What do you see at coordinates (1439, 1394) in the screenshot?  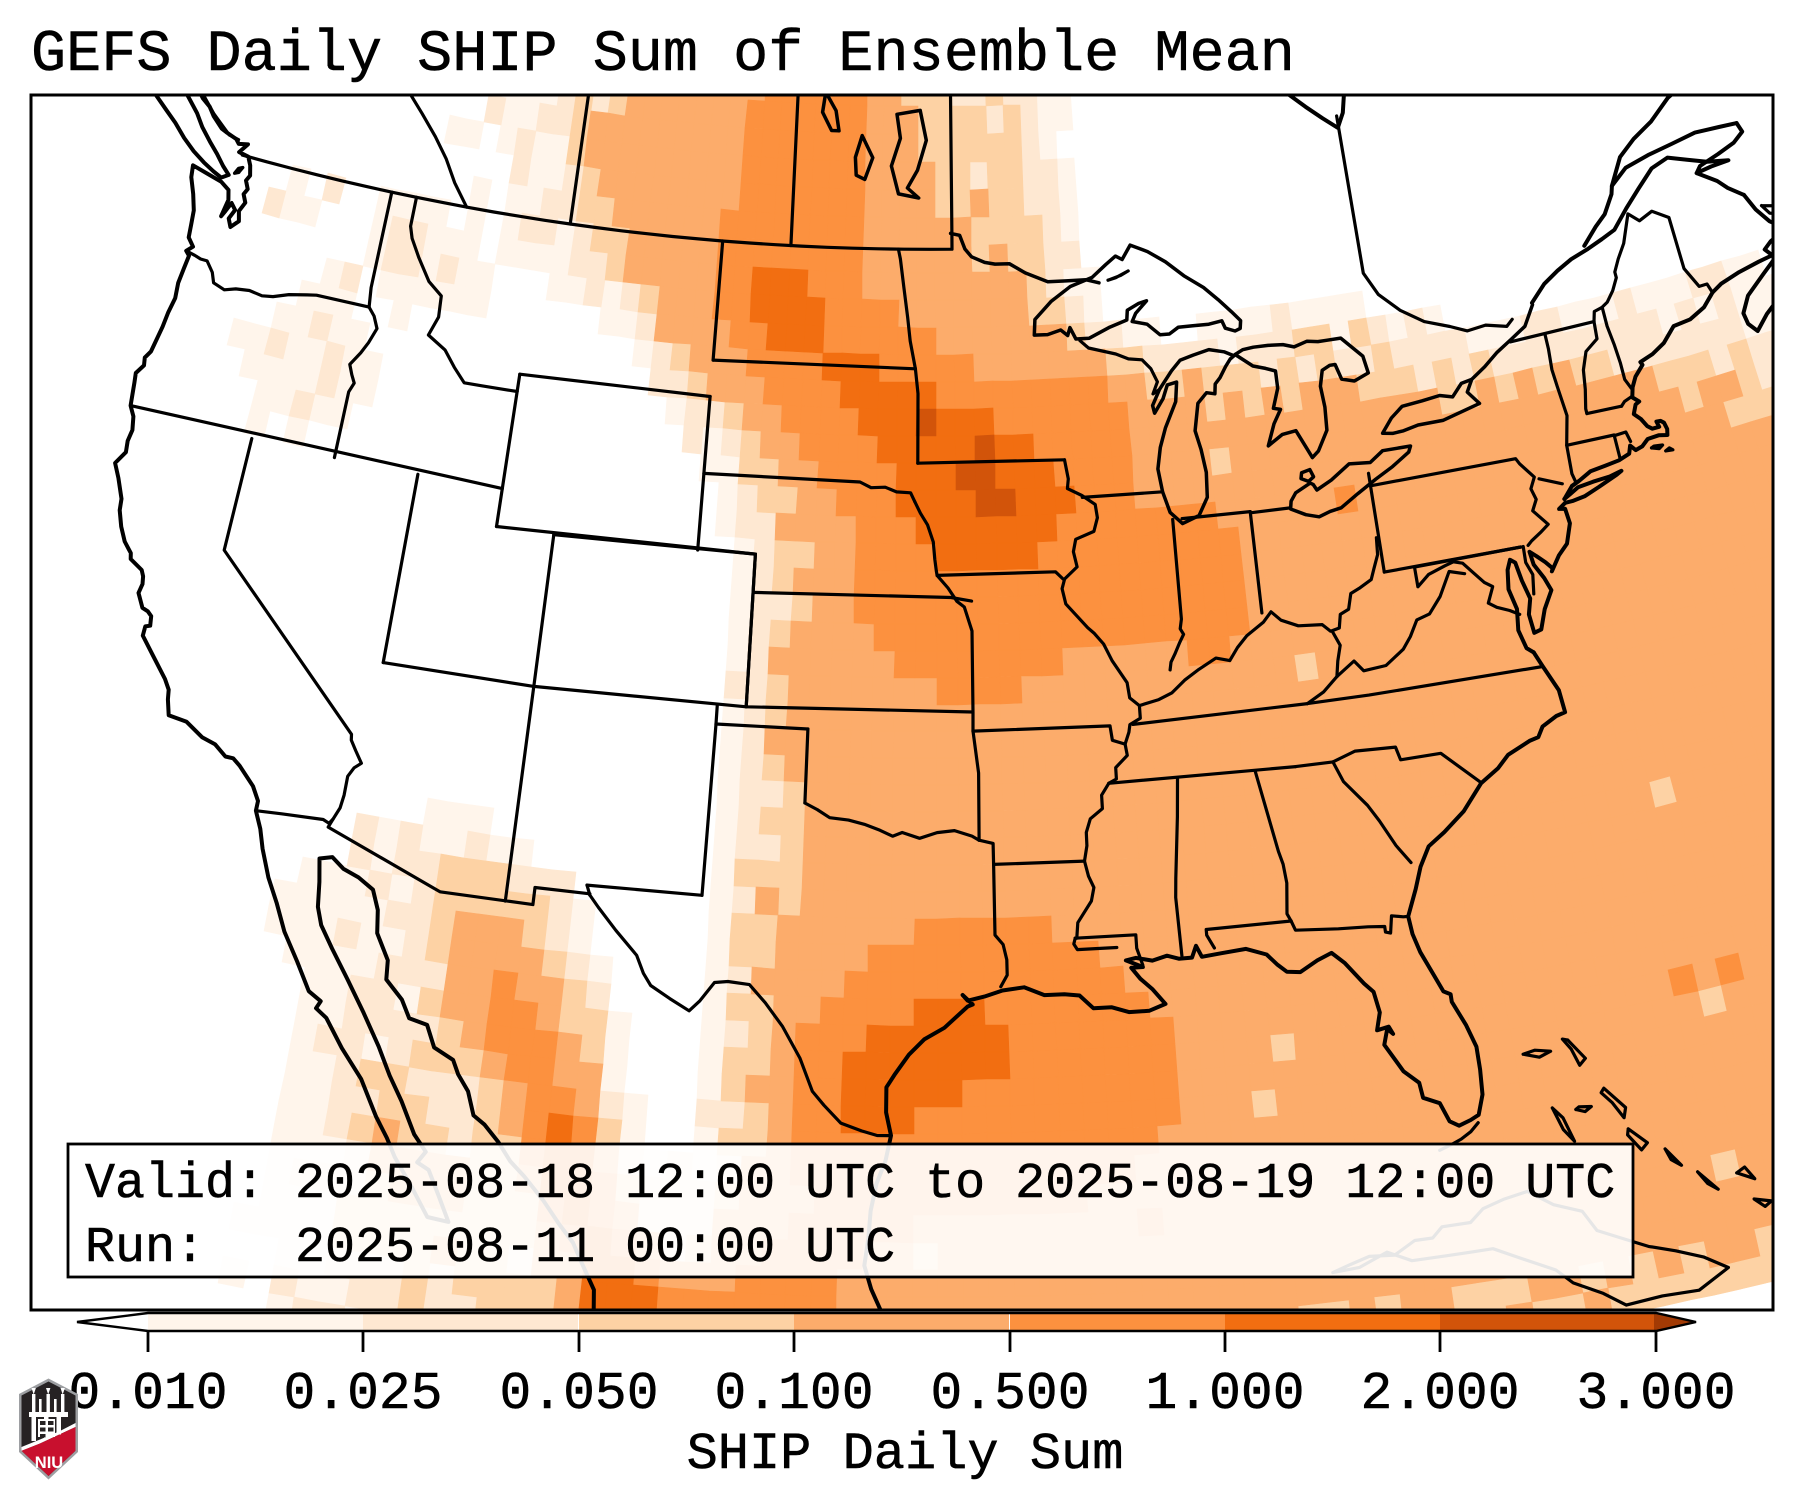 I see `svg-text: 2.000` at bounding box center [1439, 1394].